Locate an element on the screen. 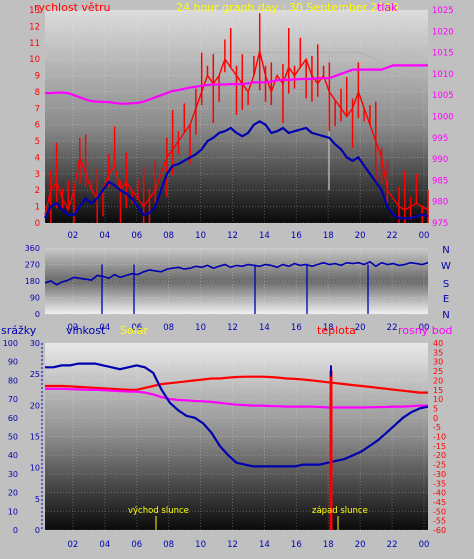  pressure-axis-tick: 1015 is located at coordinates (443, 54).